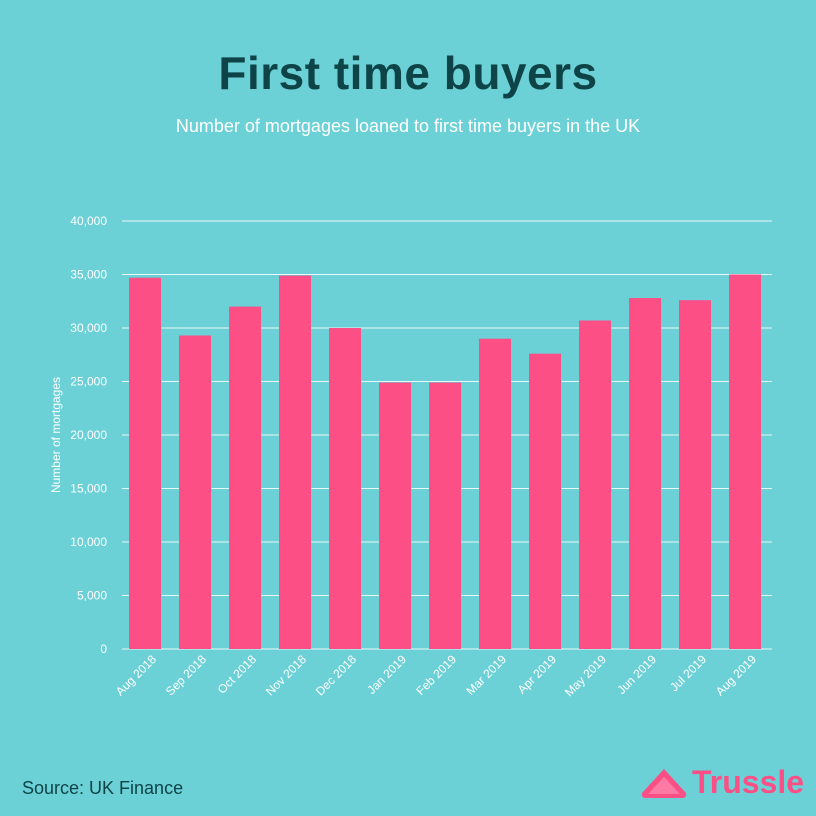  What do you see at coordinates (92, 596) in the screenshot?
I see `y-tick-label: 5,000` at bounding box center [92, 596].